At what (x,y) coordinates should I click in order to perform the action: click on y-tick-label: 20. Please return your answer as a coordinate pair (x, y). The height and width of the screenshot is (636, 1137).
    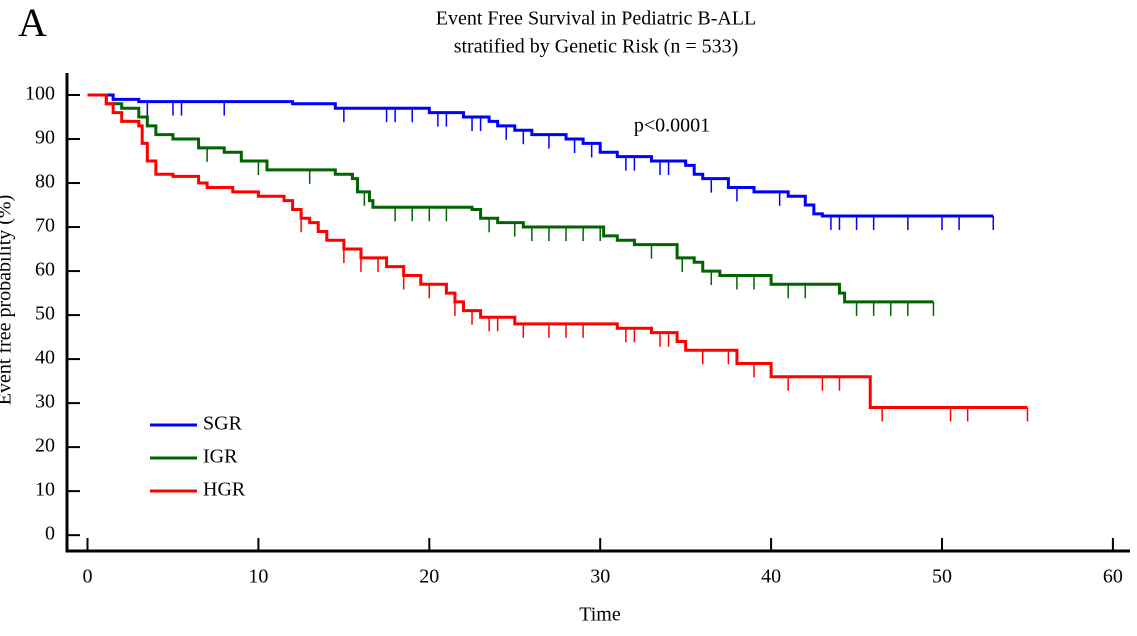
    Looking at the image, I should click on (45, 446).